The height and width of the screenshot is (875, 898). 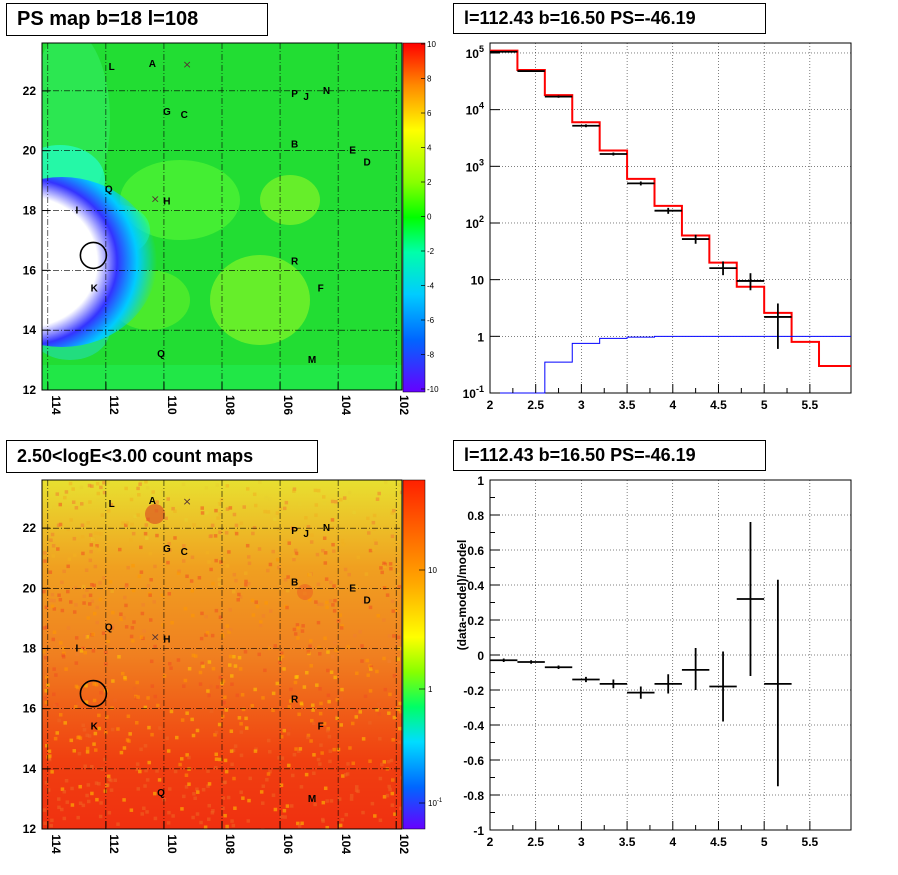 What do you see at coordinates (346, 405) in the screenshot?
I see `x-tick-label: 104` at bounding box center [346, 405].